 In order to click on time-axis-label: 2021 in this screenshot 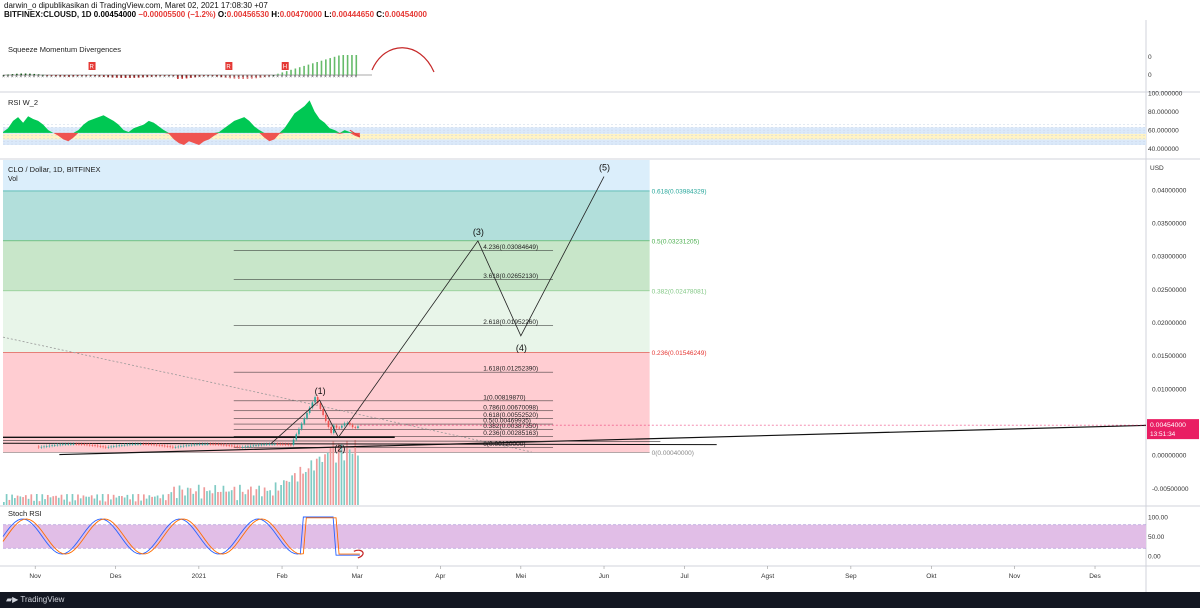, I will do `click(199, 576)`.